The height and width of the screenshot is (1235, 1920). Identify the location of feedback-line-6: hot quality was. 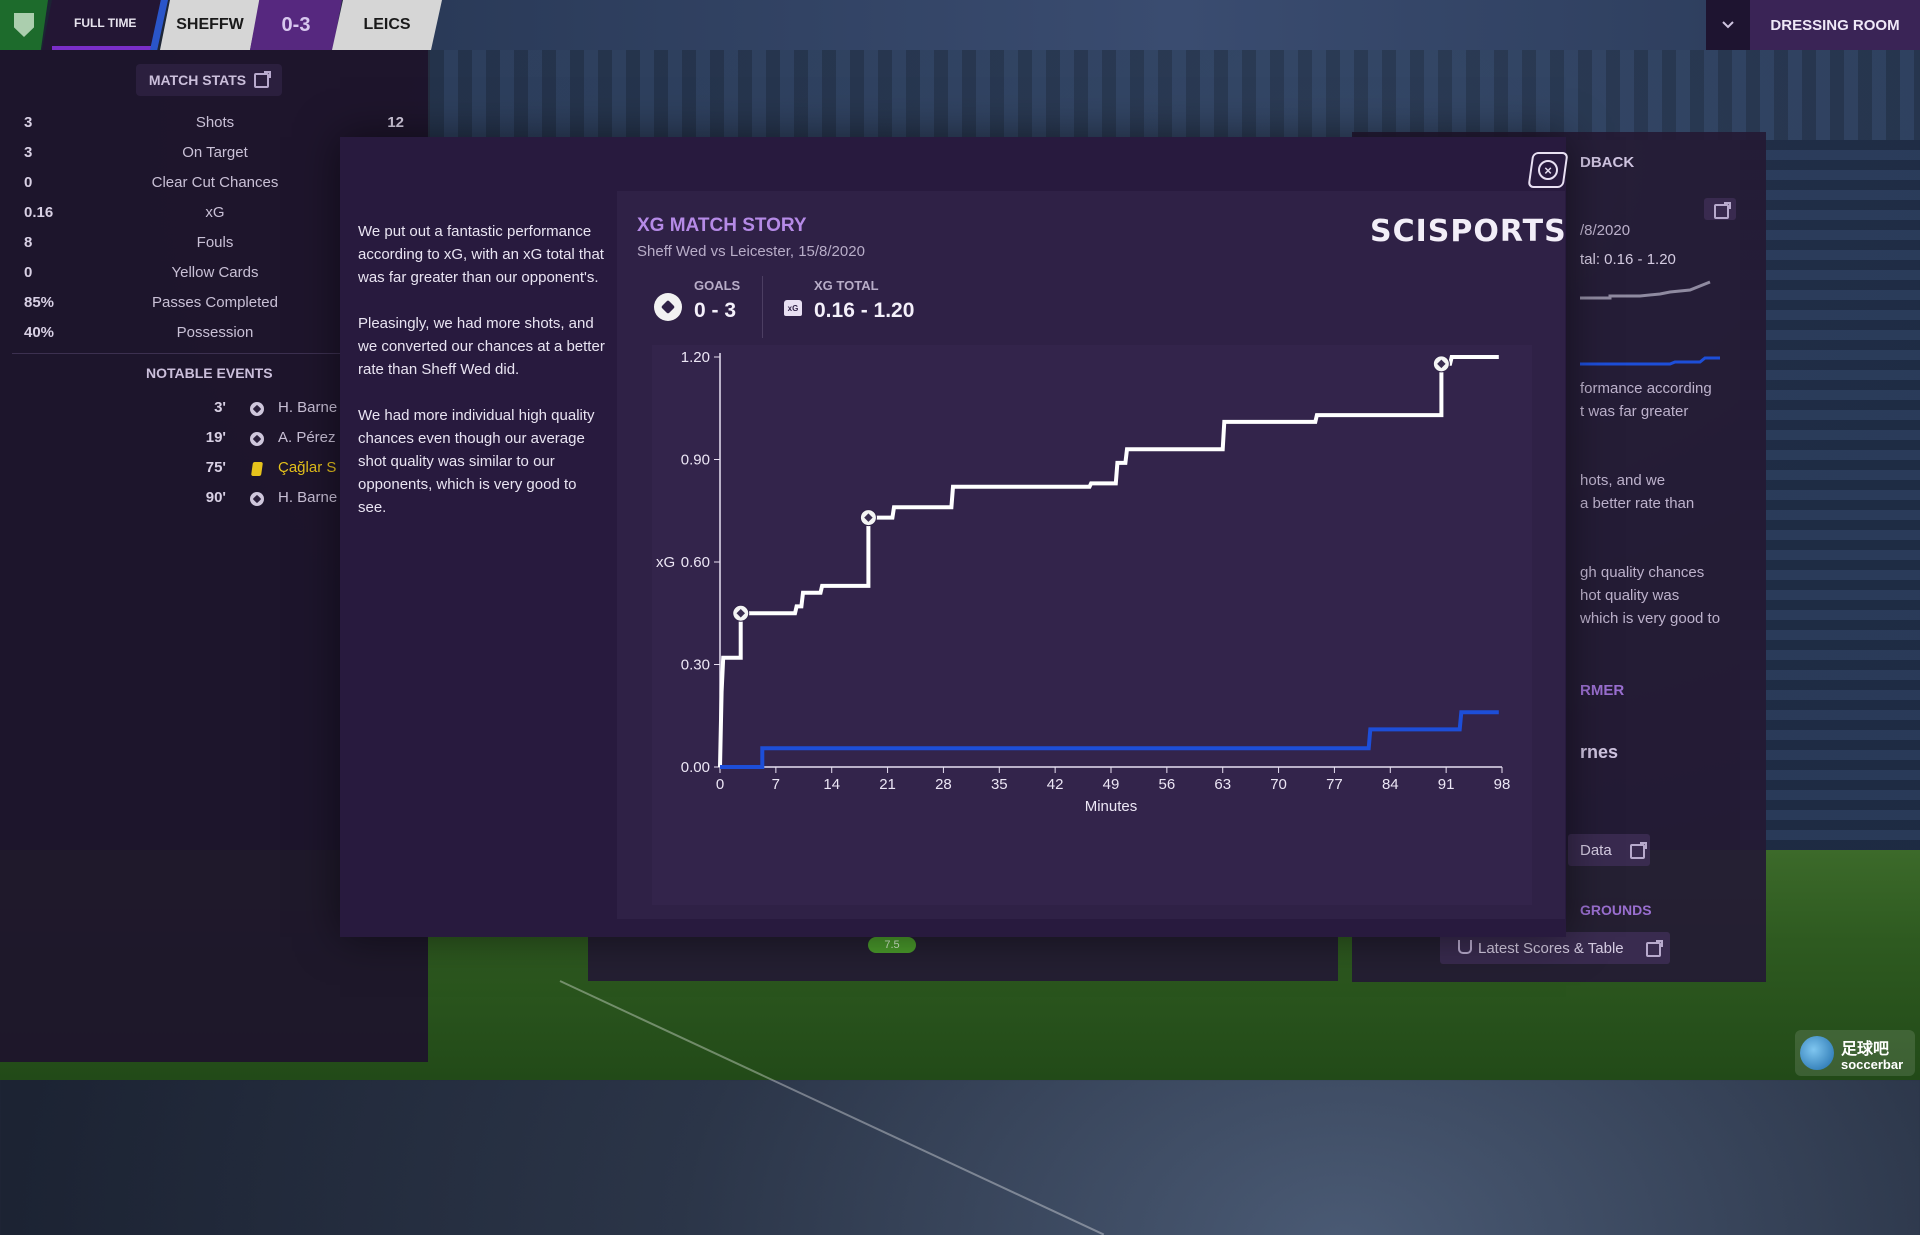
(1630, 595).